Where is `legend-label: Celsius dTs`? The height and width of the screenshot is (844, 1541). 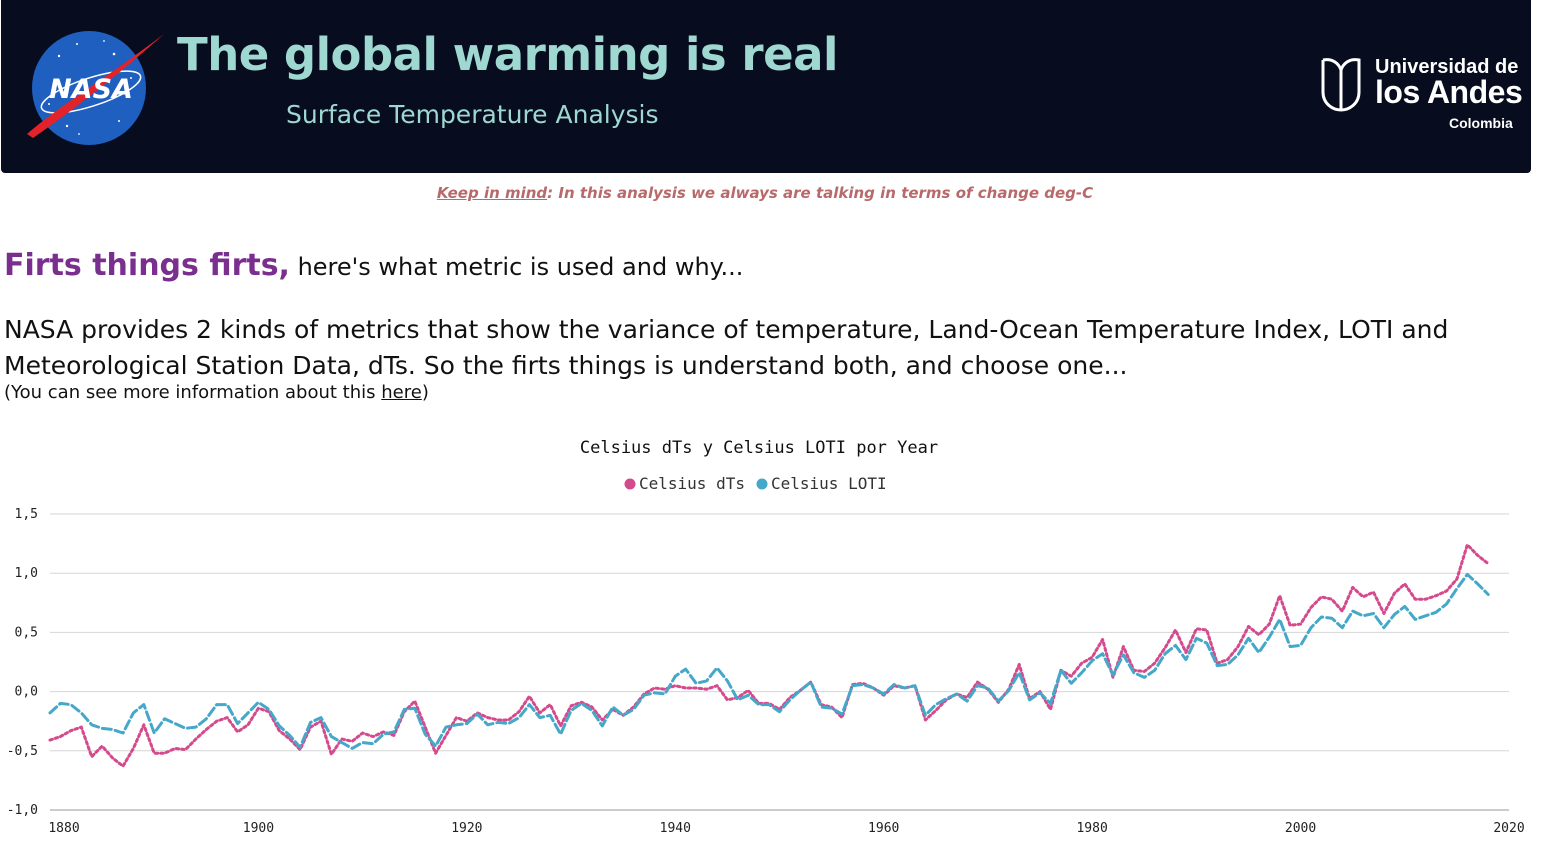
legend-label: Celsius dTs is located at coordinates (692, 483).